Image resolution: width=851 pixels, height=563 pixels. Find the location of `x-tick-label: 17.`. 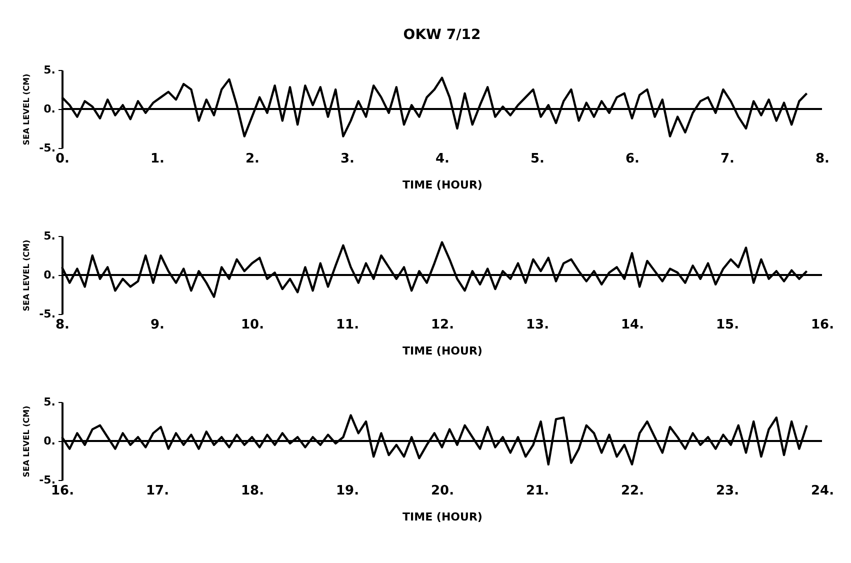

x-tick-label: 17. is located at coordinates (158, 491).